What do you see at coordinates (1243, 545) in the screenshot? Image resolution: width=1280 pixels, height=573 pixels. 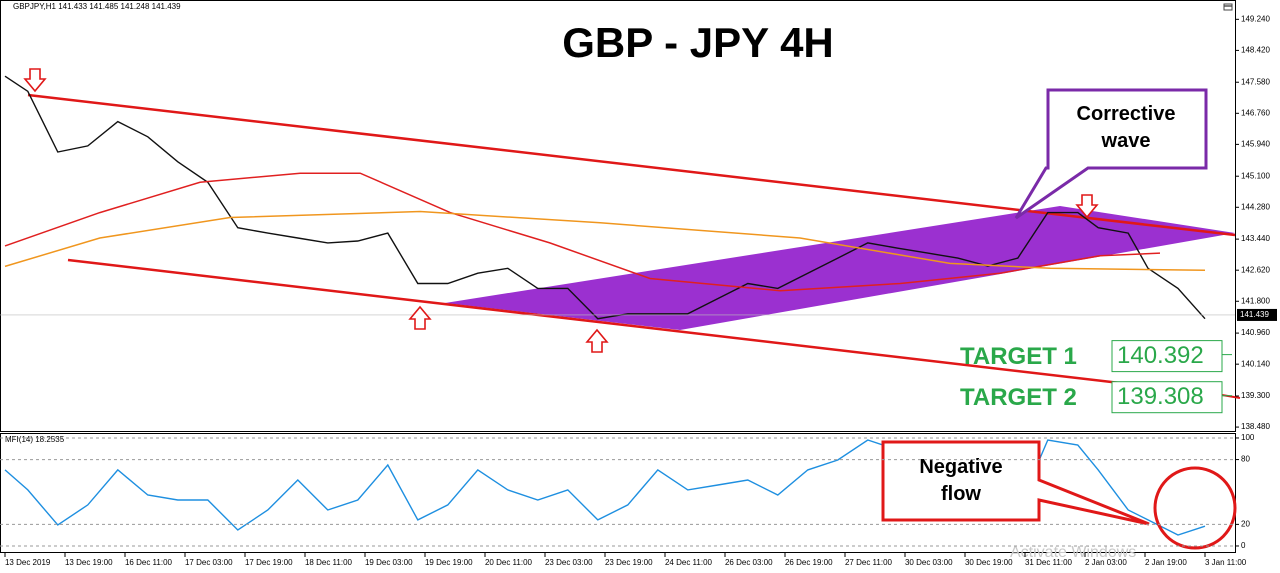 I see `y-tick-label: 0` at bounding box center [1243, 545].